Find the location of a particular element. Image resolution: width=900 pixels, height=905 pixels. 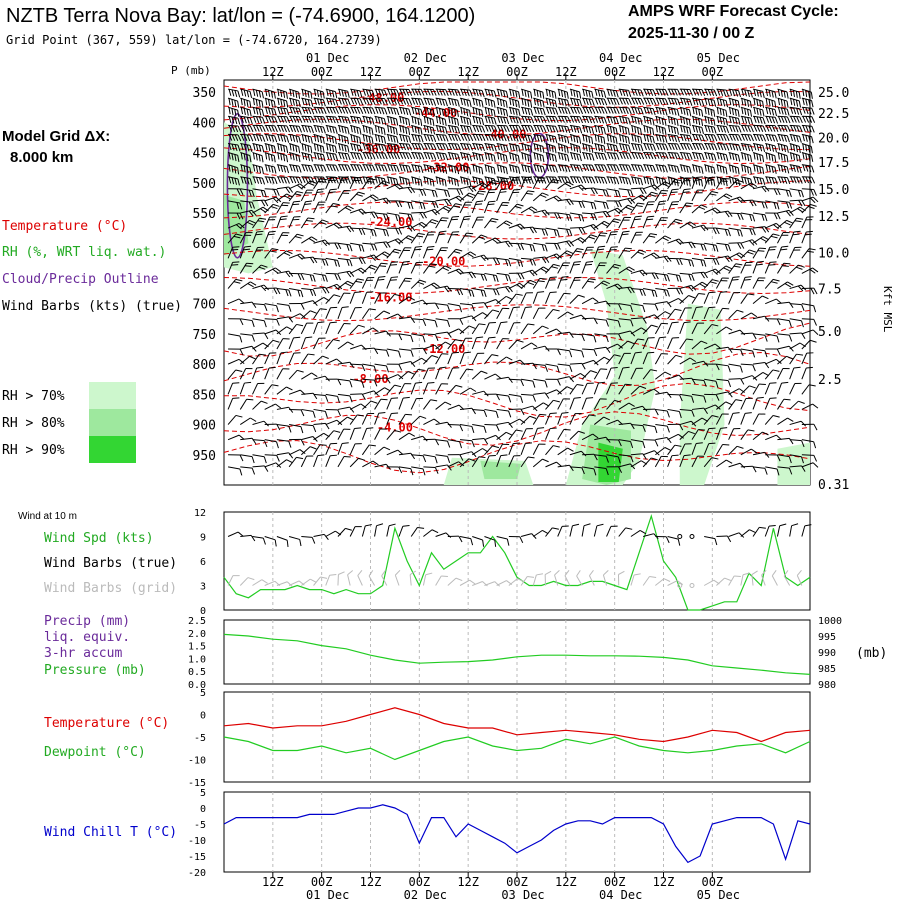

temp-panel-tick-label: -10 is located at coordinates (197, 761).